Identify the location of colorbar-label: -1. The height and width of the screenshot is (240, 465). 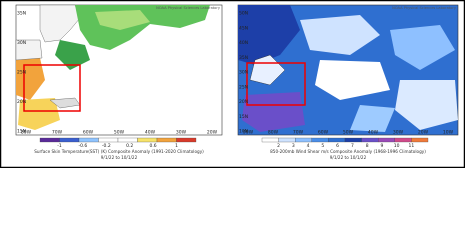
(59, 146).